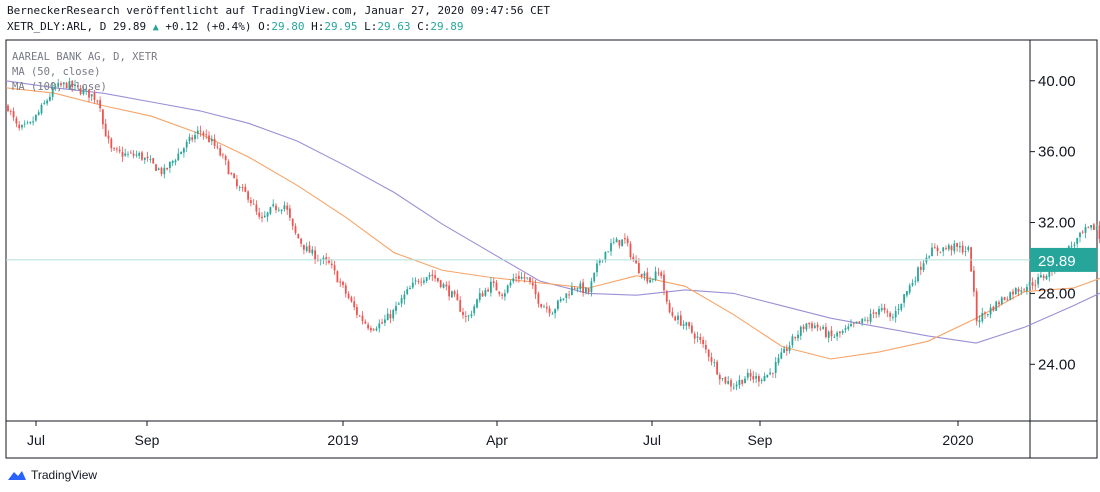 This screenshot has width=1100, height=492. Describe the element at coordinates (288, 26) in the screenshot. I see `open-value: 29.80` at that location.